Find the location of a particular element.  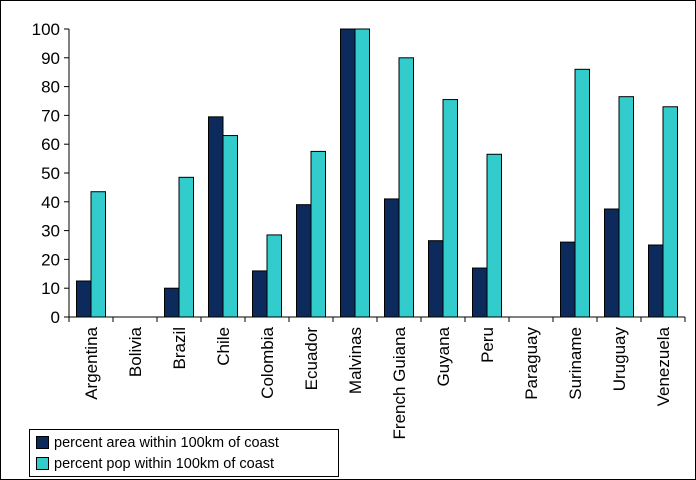

category-label: Suriname is located at coordinates (575, 363).